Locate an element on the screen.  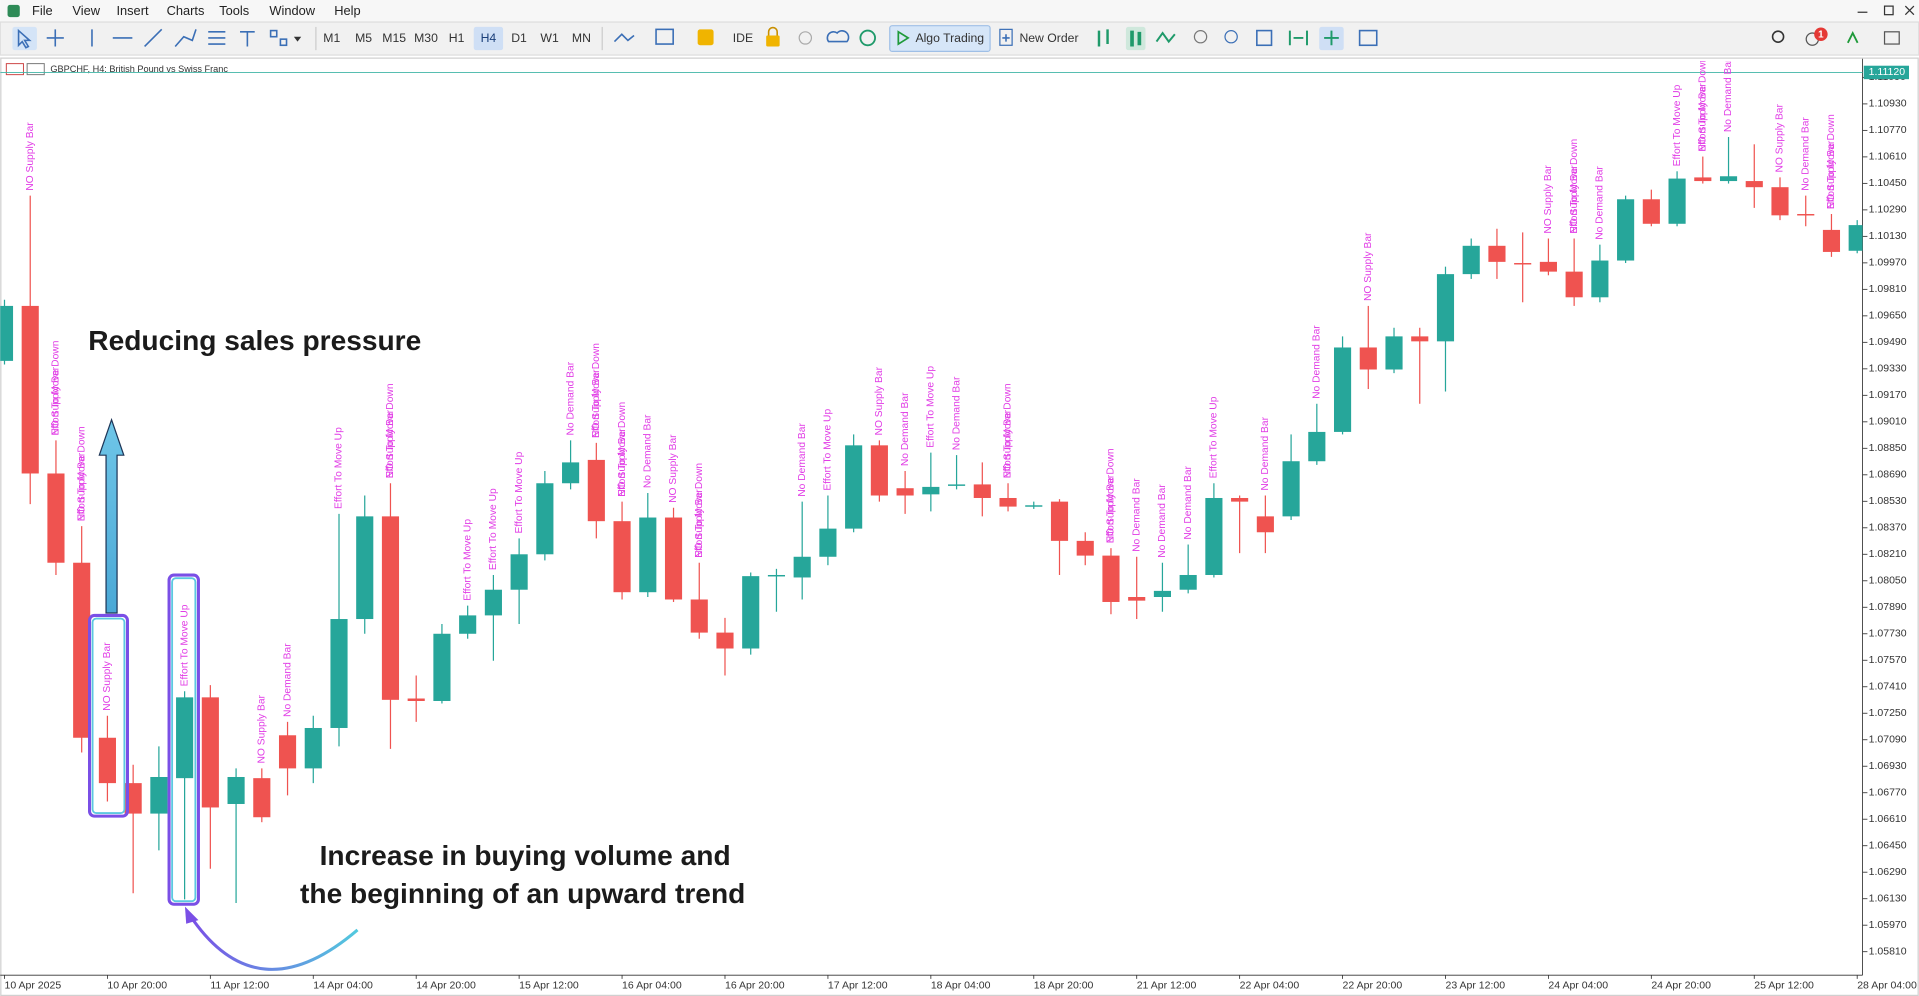
zoom-out-icon is located at coordinates (1231, 36).